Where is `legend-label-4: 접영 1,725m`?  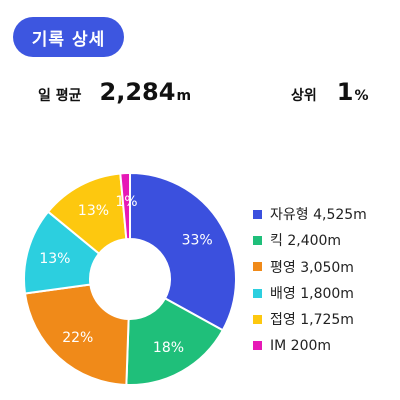
legend-label-4: 접영 1,725m is located at coordinates (312, 320).